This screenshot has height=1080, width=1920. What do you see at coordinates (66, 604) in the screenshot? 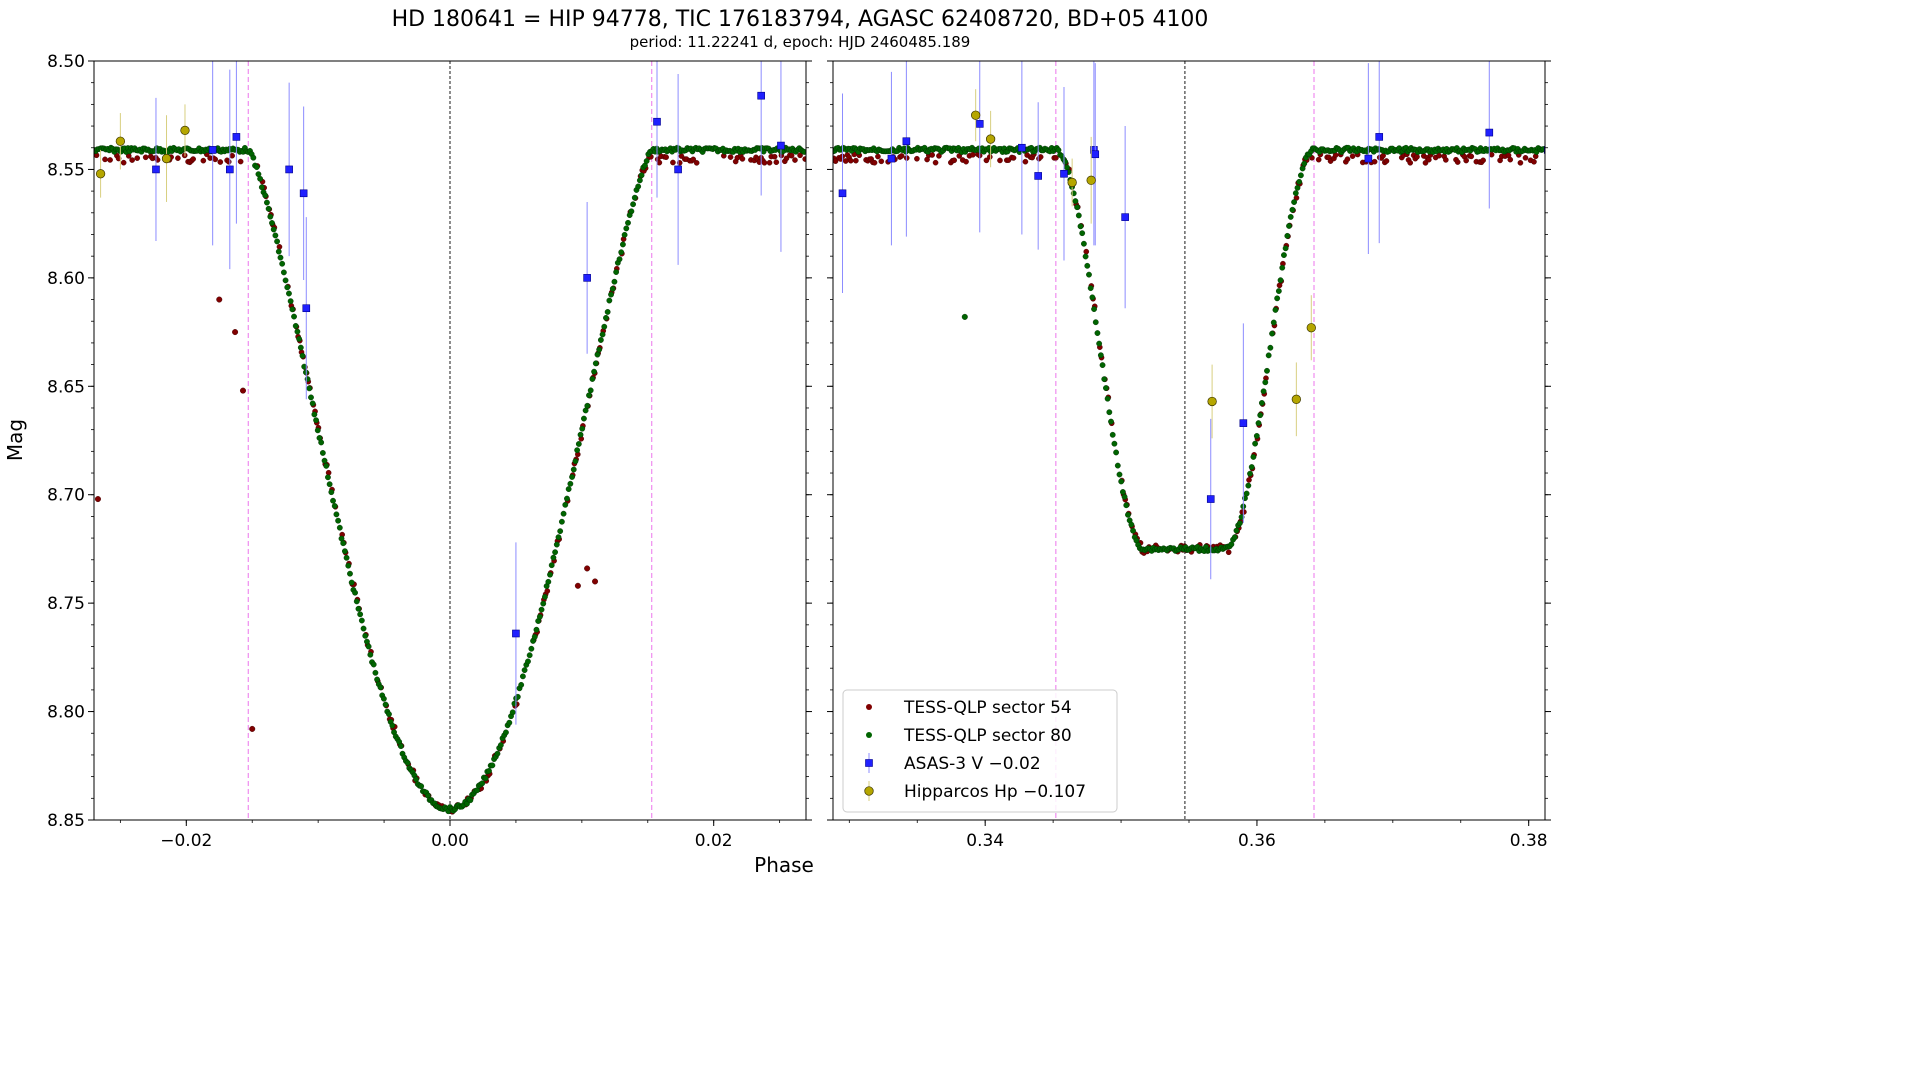
I see `y-tick-label: 8.75` at bounding box center [66, 604].